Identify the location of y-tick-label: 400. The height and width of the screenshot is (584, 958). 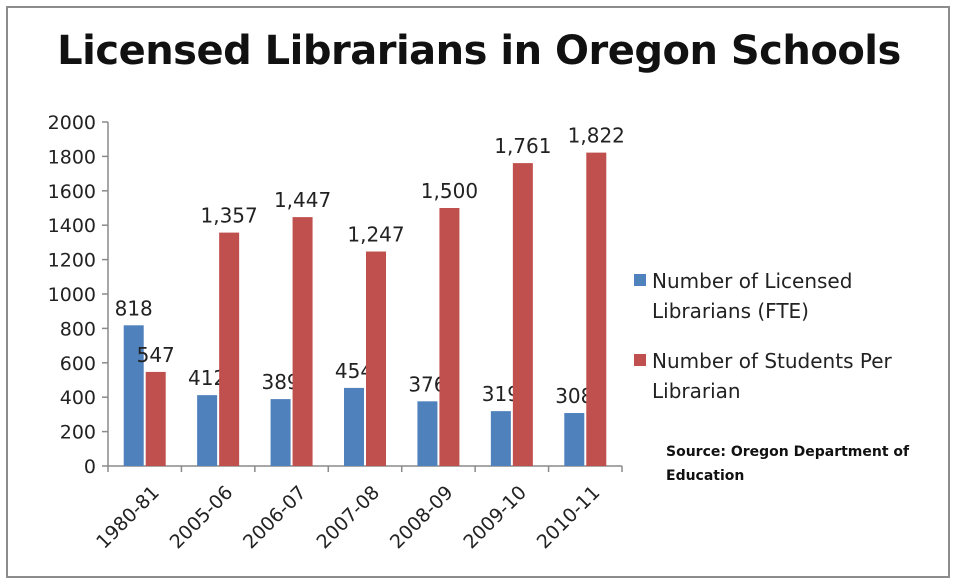
(78, 398).